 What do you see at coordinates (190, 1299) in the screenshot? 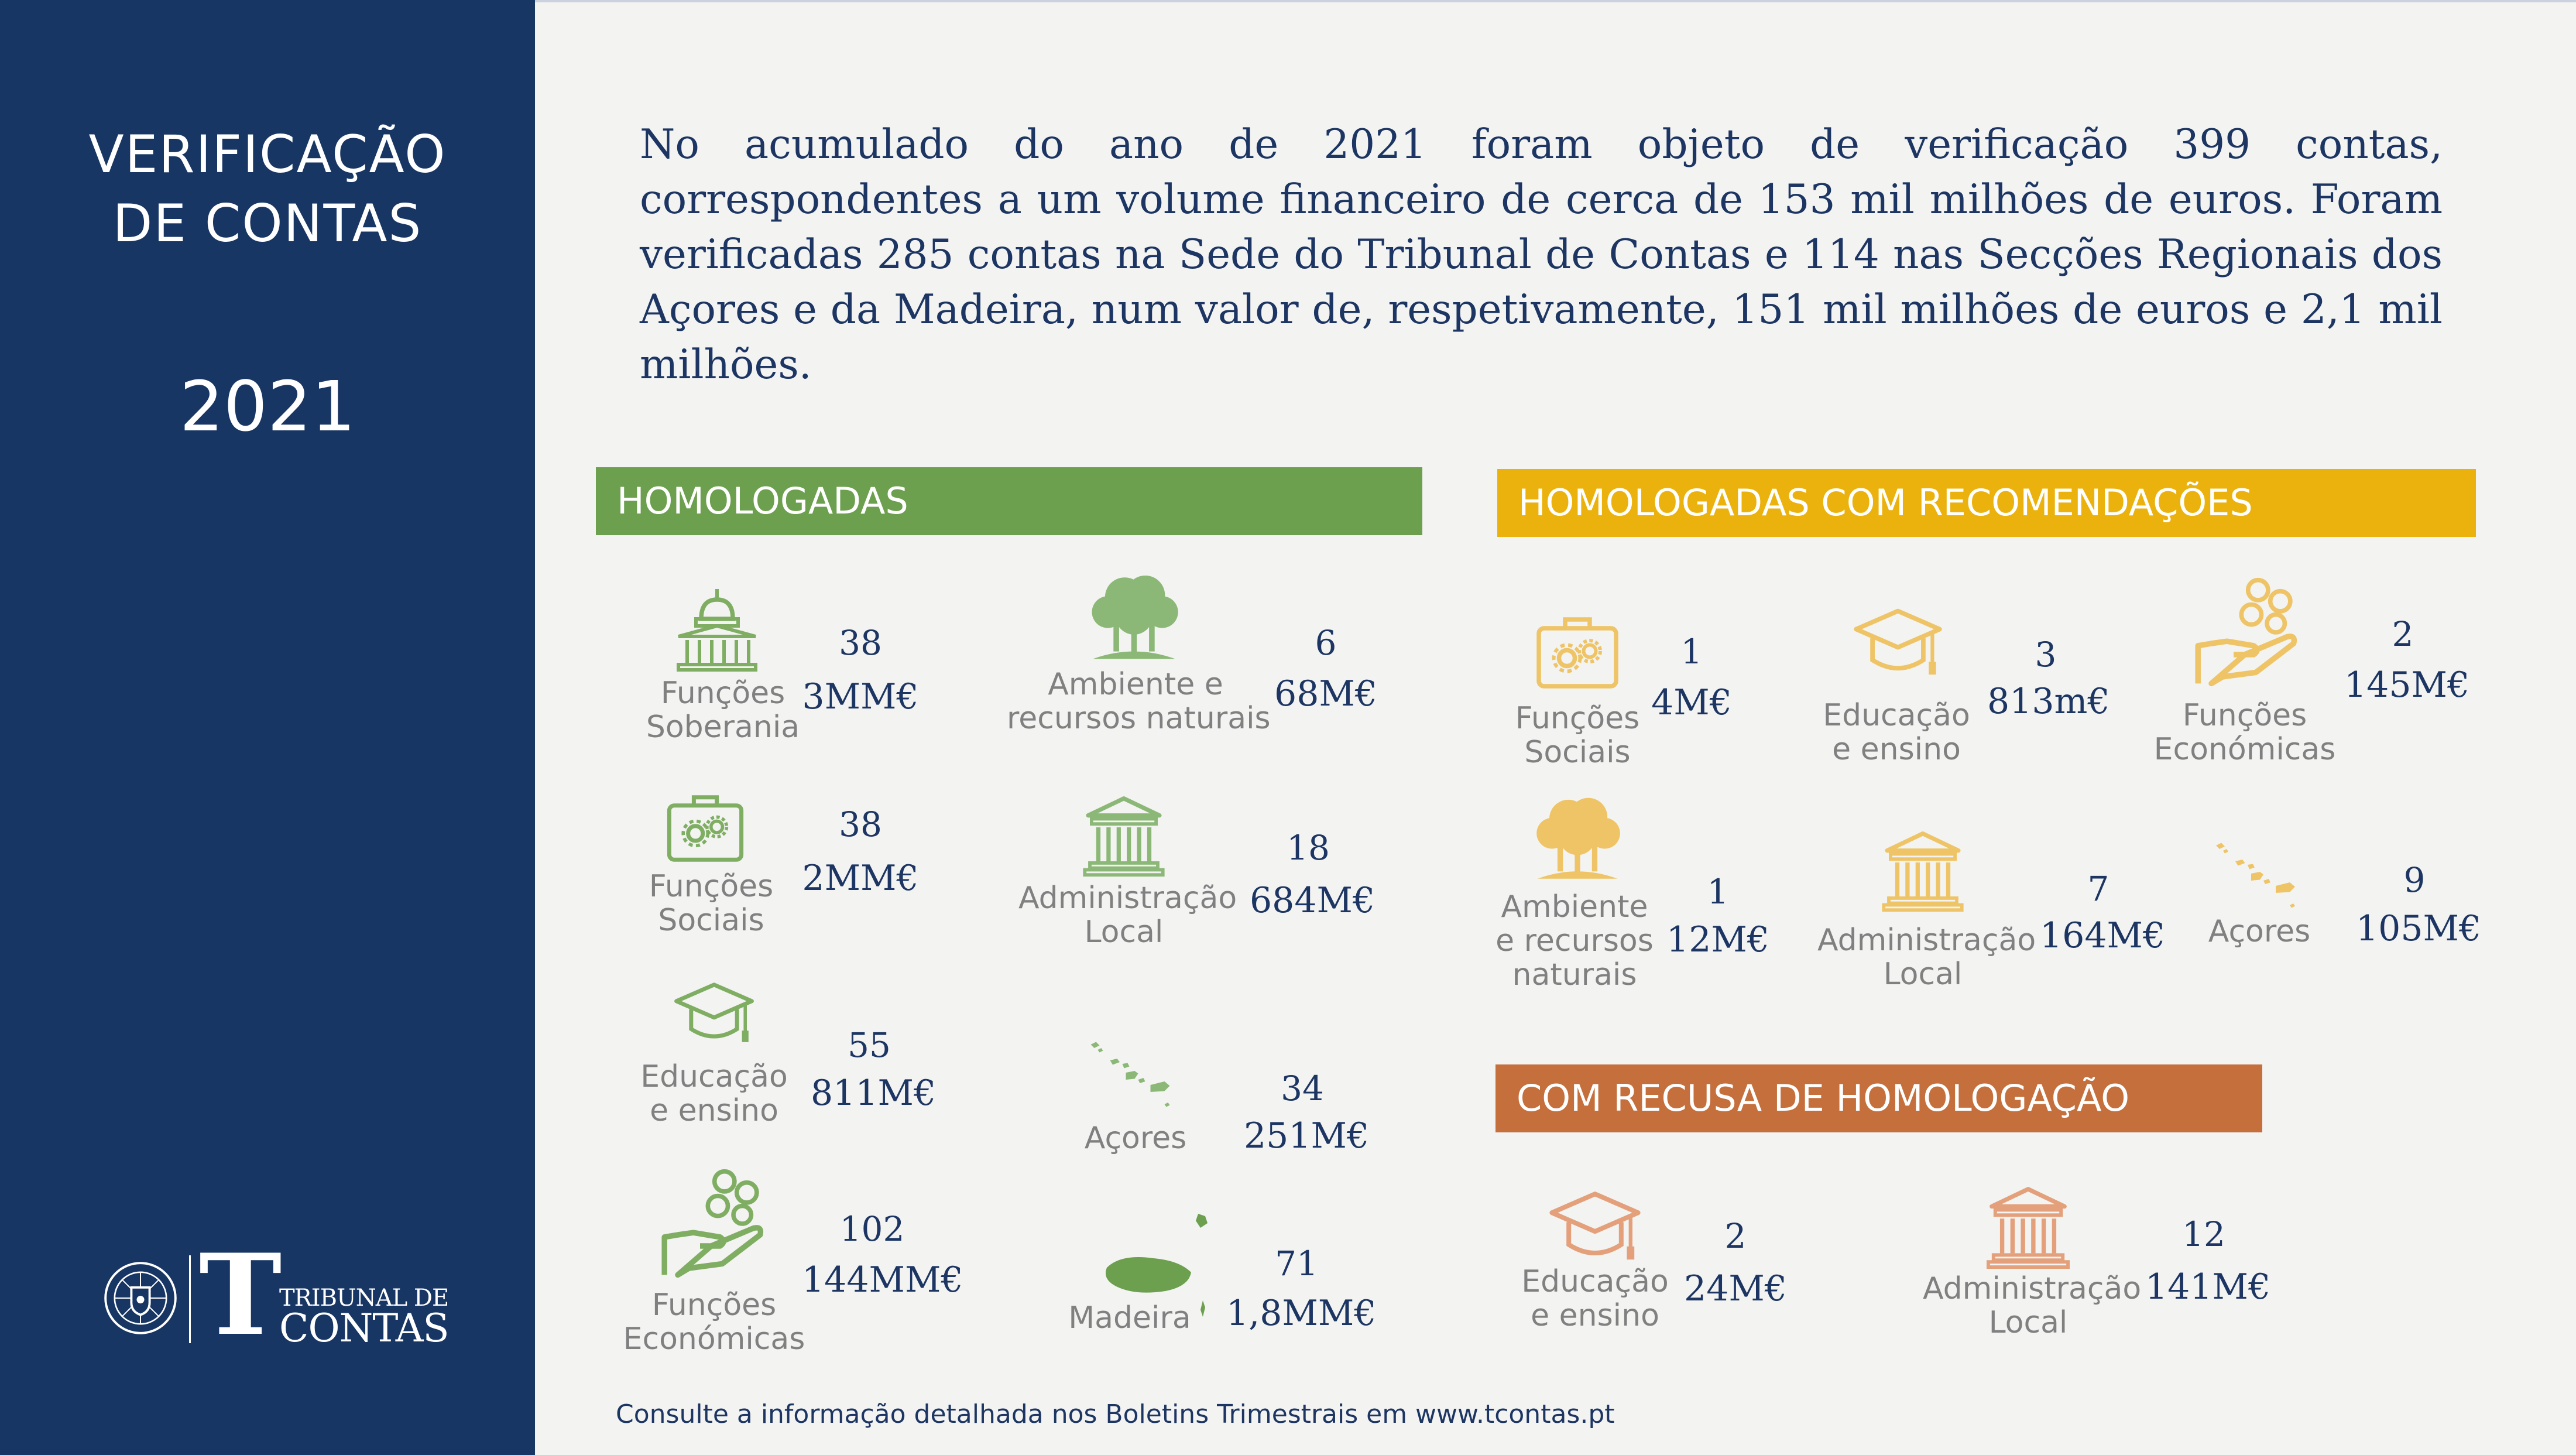
I see `logo-divider` at bounding box center [190, 1299].